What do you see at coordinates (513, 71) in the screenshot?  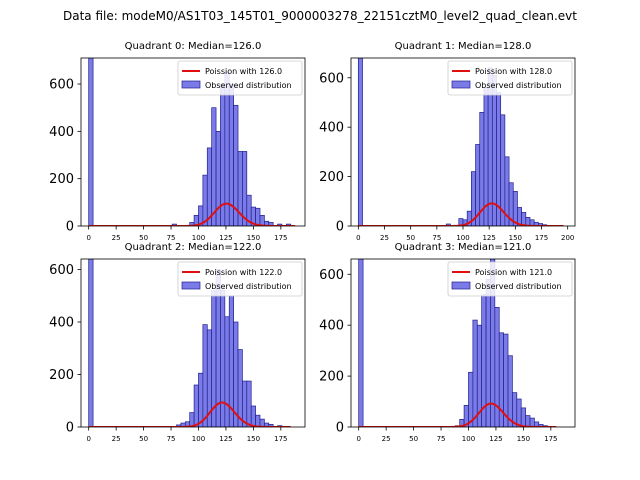 I see `legend-entry: Poission with 128.0` at bounding box center [513, 71].